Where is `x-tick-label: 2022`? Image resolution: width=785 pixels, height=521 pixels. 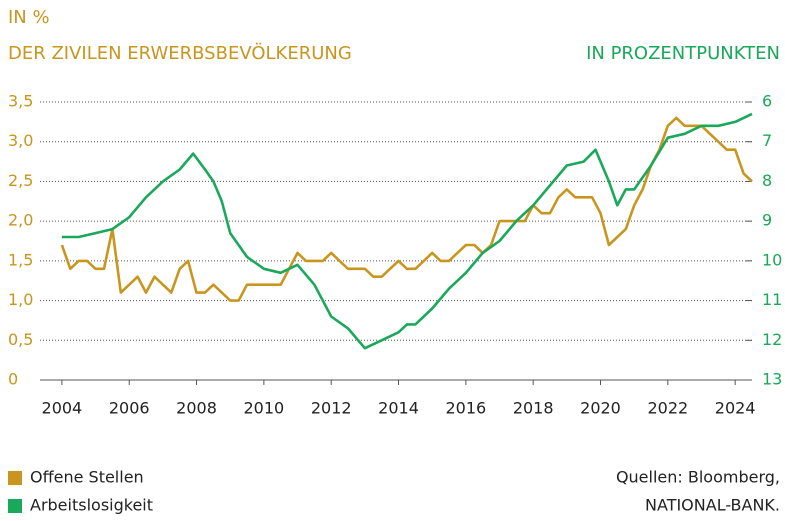
x-tick-label: 2022 is located at coordinates (667, 408).